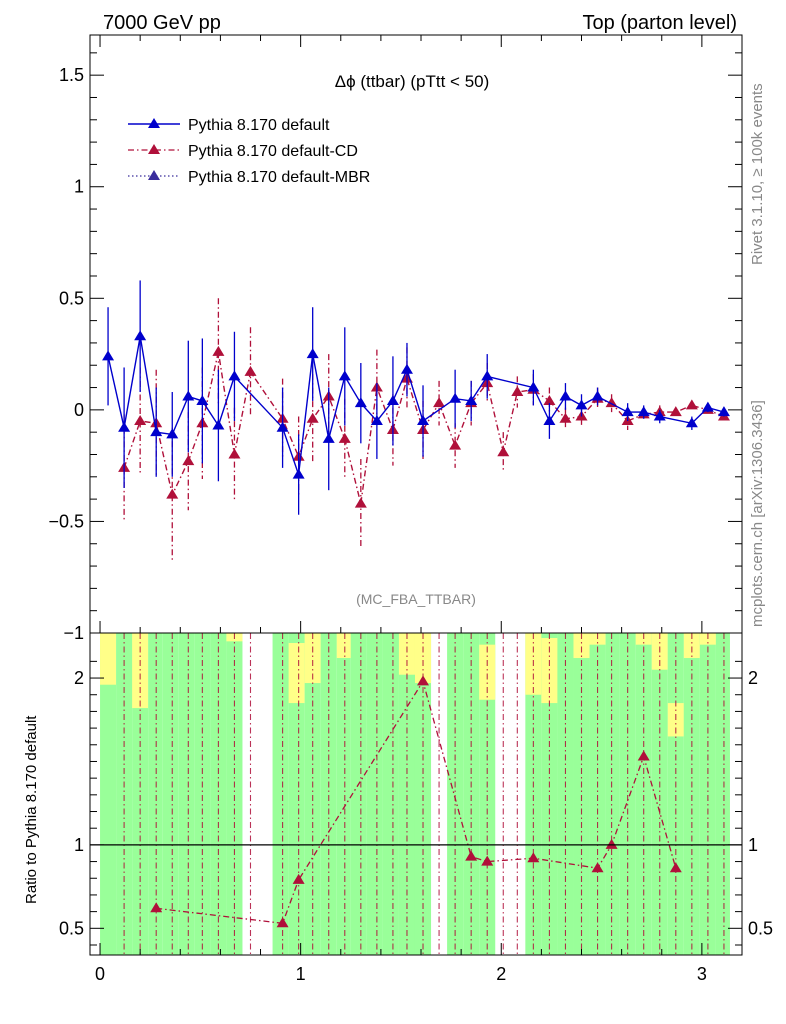 Image resolution: width=786 pixels, height=1024 pixels. What do you see at coordinates (412, 81) in the screenshot?
I see `plot-title: Δϕ (ttbar) (pTtt < 50)` at bounding box center [412, 81].